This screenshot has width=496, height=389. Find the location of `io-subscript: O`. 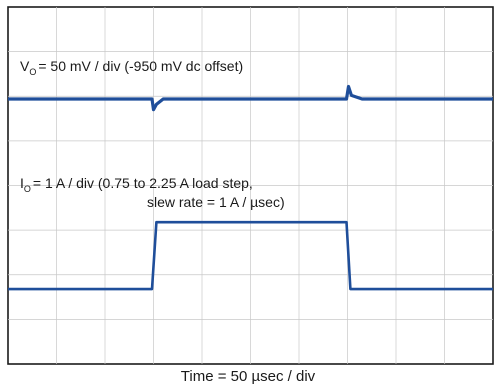

io-subscript: O is located at coordinates (27, 189).